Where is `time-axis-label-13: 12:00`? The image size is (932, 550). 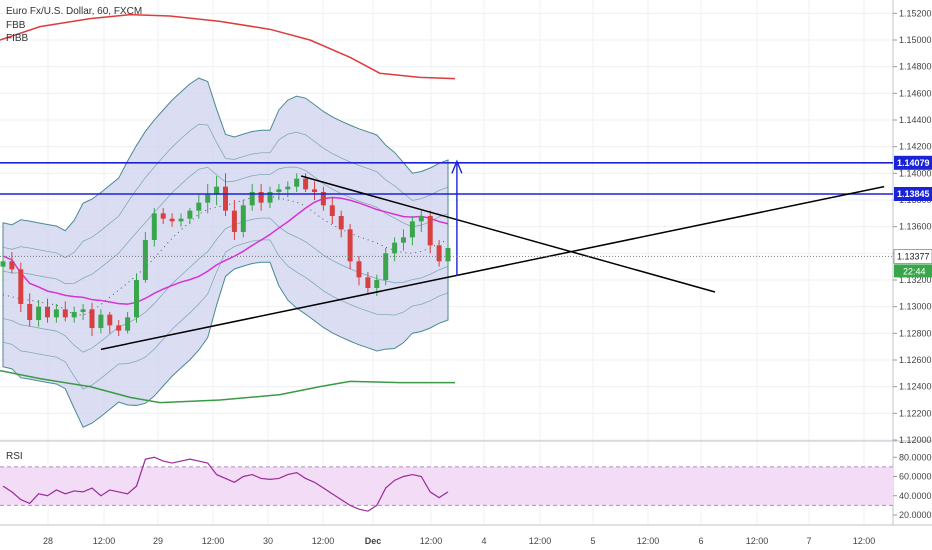
time-axis-label-13: 12:00 is located at coordinates (757, 541).